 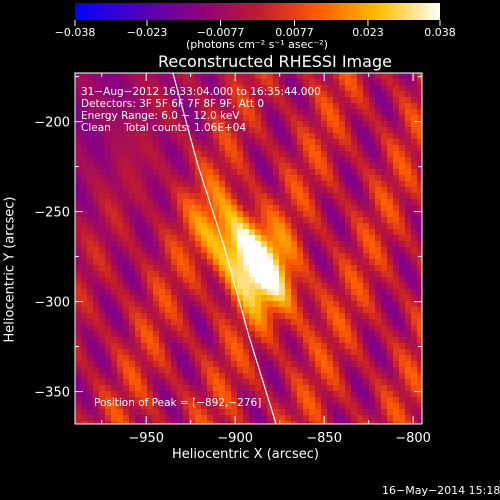 I want to click on y-tick-label: −200, so click(x=52, y=123).